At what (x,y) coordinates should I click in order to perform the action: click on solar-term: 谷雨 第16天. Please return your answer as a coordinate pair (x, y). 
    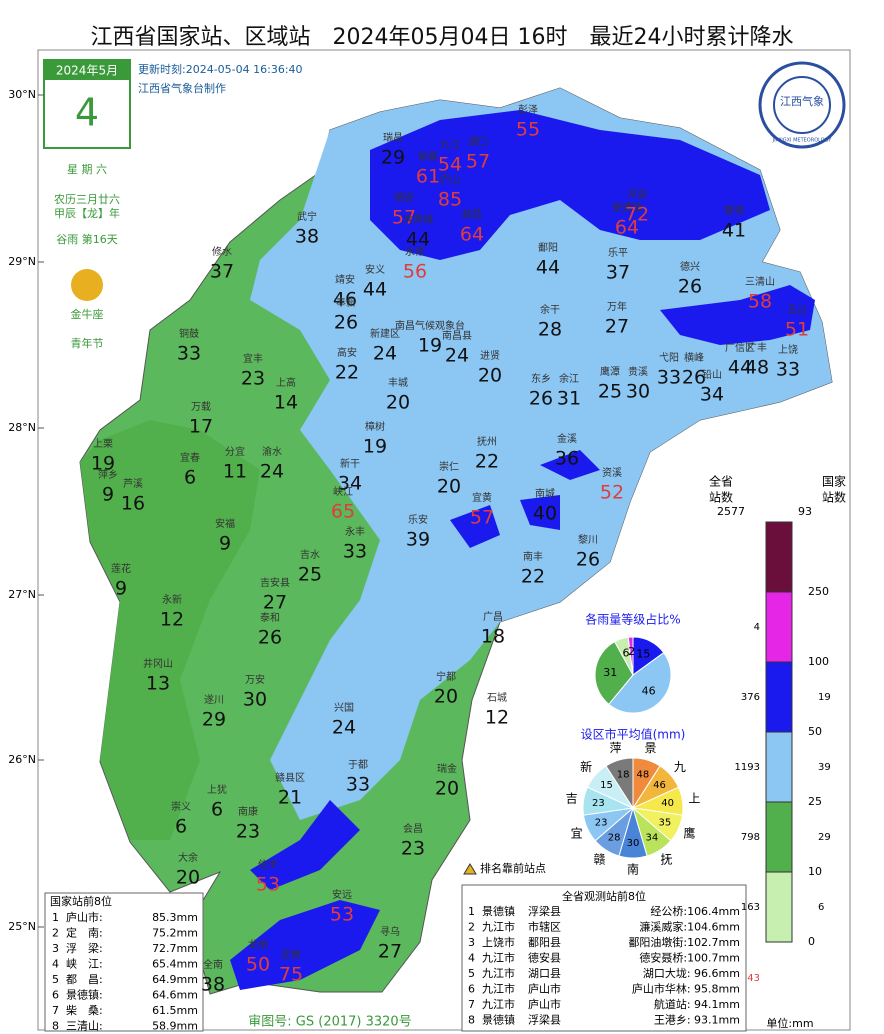
    Looking at the image, I should click on (87, 239).